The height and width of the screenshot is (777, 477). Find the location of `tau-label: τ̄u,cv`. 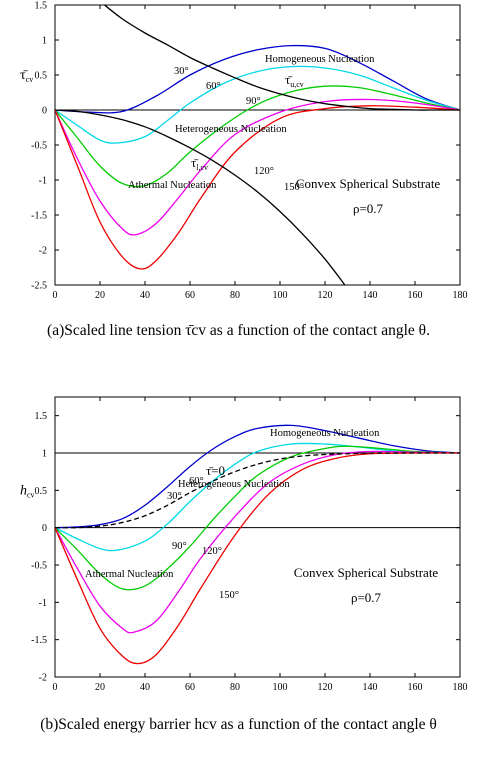

tau-label: τ̄u,cv is located at coordinates (294, 80).